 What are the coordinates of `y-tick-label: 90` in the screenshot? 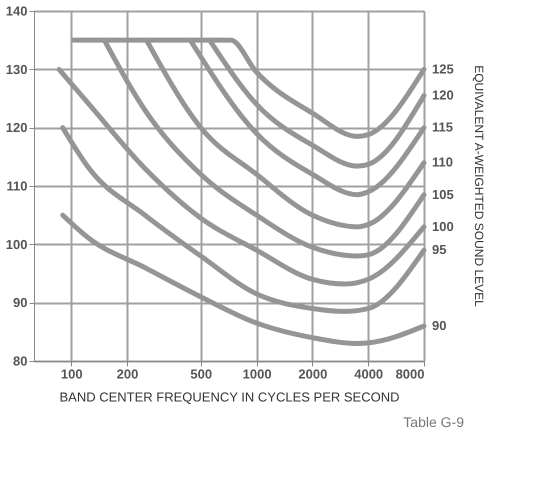 It's located at (20, 302).